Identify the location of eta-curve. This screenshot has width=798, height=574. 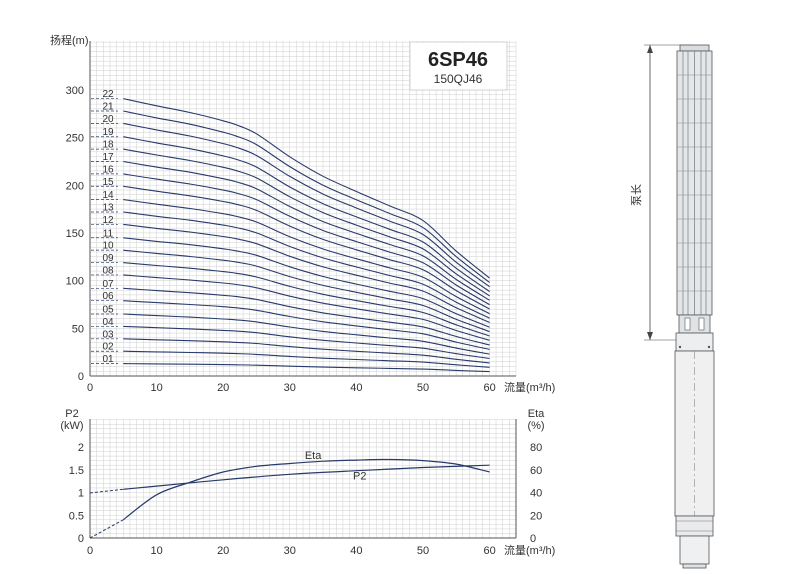
(306, 489).